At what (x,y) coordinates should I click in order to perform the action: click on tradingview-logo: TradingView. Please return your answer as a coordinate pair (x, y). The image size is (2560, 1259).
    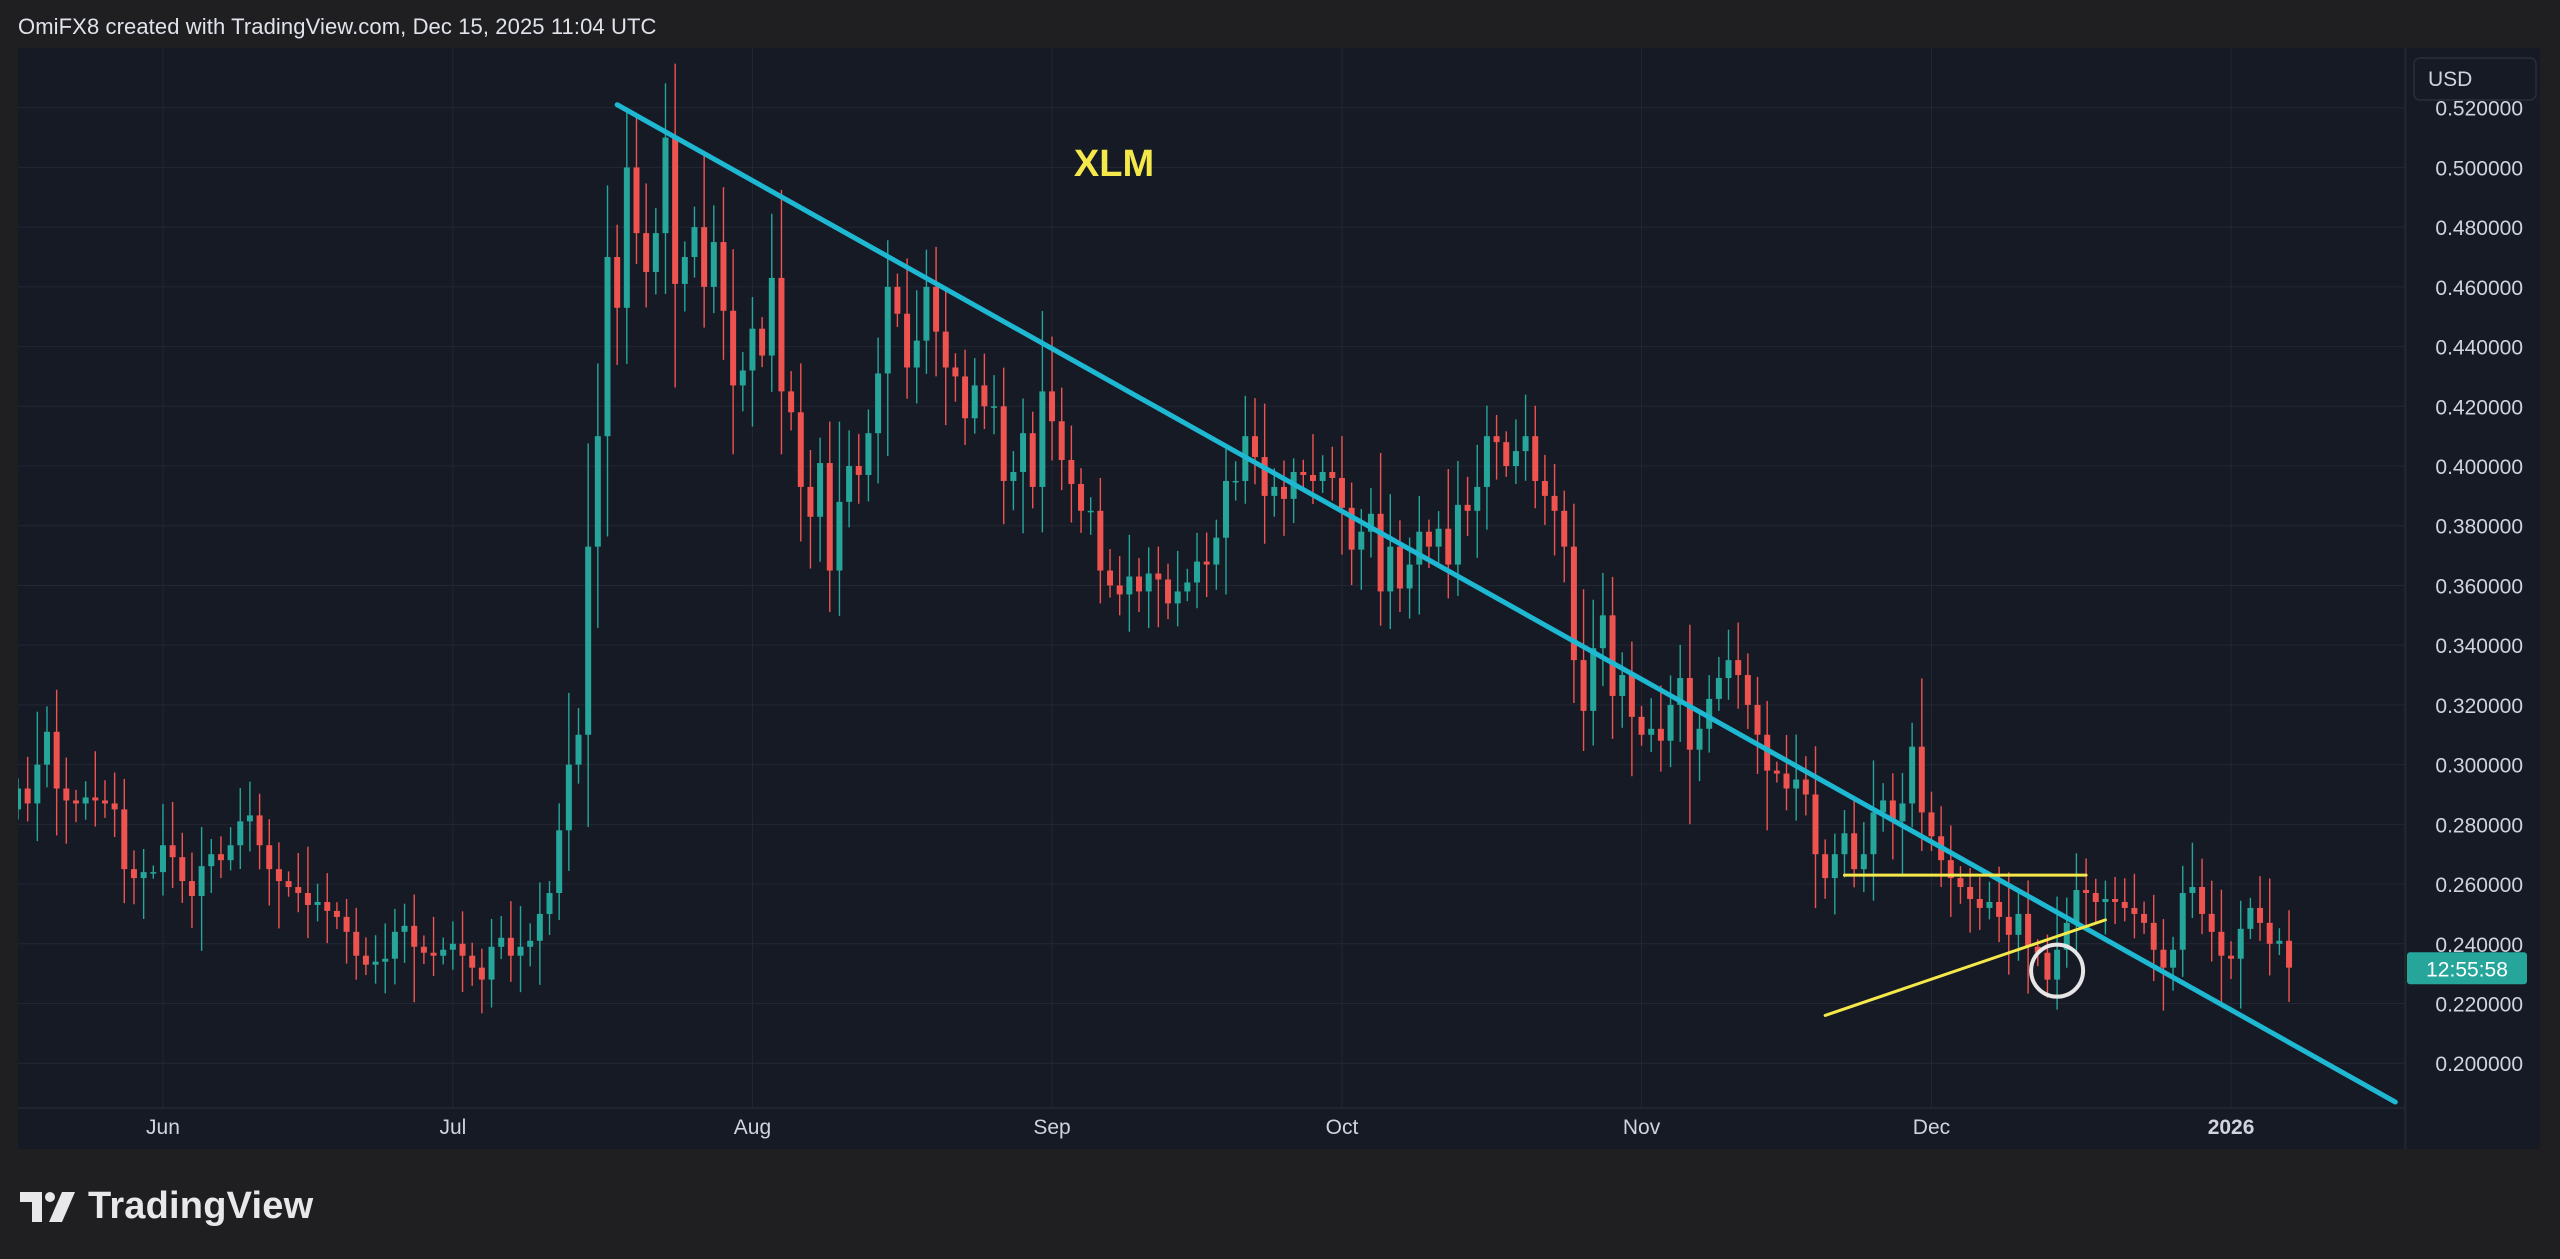
    Looking at the image, I should click on (166, 1206).